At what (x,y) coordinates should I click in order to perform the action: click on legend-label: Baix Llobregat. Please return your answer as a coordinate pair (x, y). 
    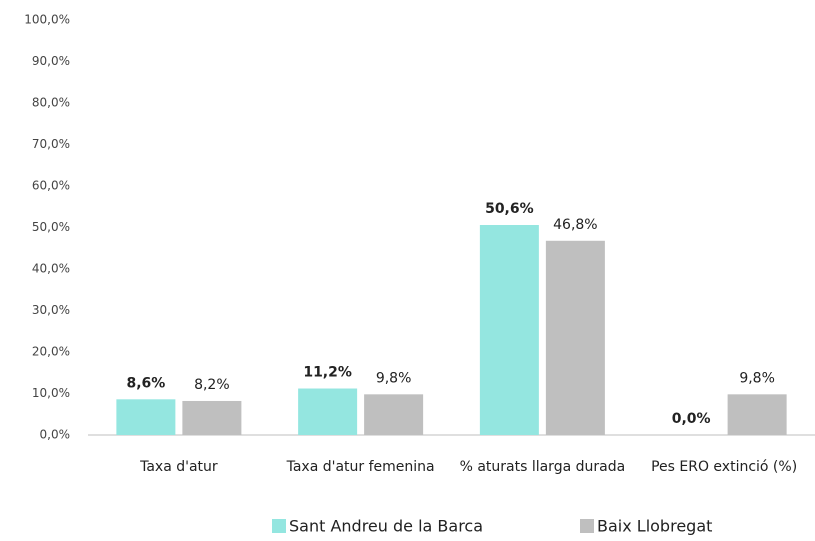
    Looking at the image, I should click on (654, 526).